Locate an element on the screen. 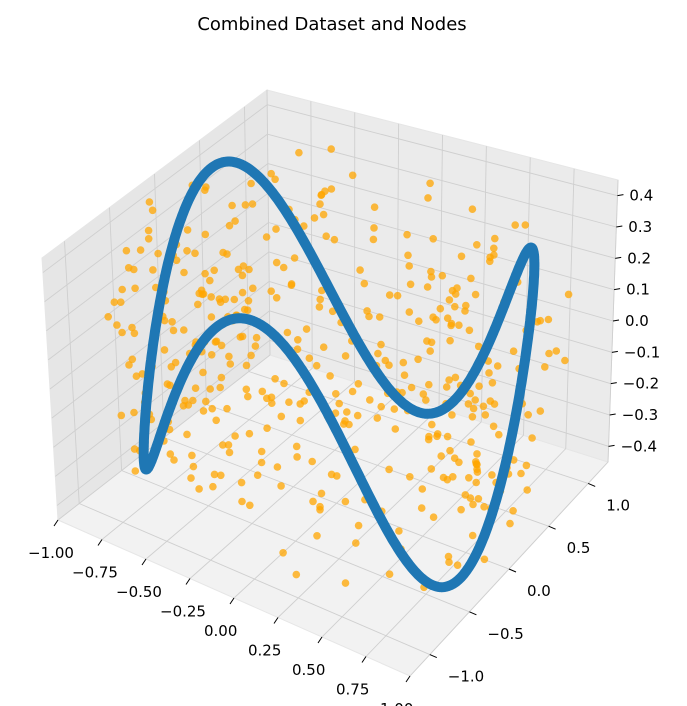 Image resolution: width=687 pixels, height=706 pixels. y-tick-label: 0.5 is located at coordinates (579, 548).